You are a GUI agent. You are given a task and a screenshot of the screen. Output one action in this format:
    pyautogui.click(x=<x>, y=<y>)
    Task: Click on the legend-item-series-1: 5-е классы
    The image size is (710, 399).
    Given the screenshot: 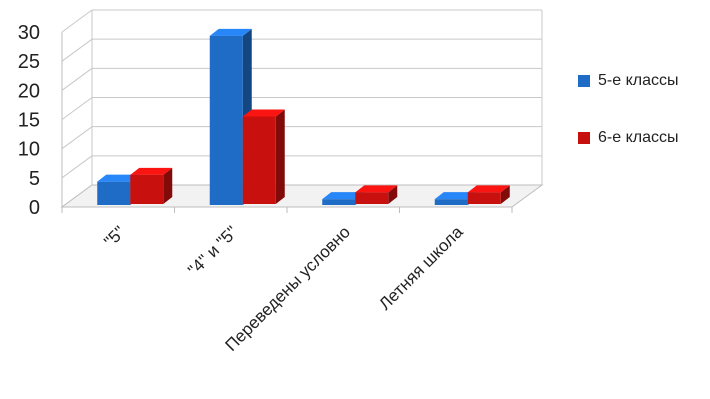 What is the action you would take?
    pyautogui.click(x=643, y=81)
    